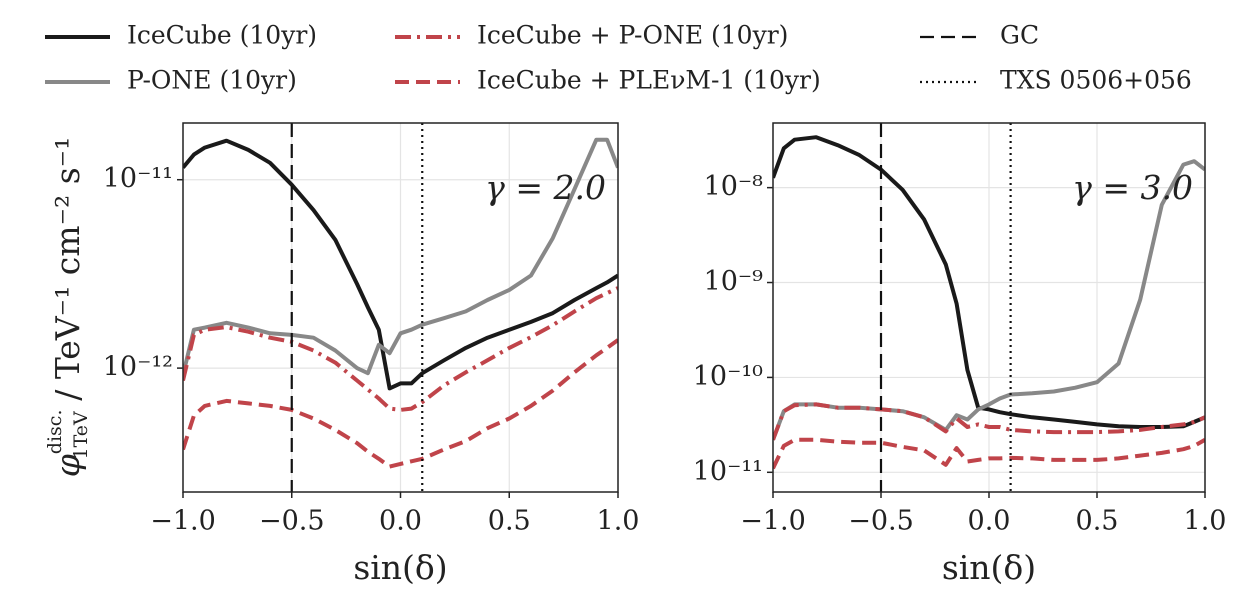  What do you see at coordinates (728, 376) in the screenshot?
I see `y-tick-label: 10⁻¹⁰` at bounding box center [728, 376].